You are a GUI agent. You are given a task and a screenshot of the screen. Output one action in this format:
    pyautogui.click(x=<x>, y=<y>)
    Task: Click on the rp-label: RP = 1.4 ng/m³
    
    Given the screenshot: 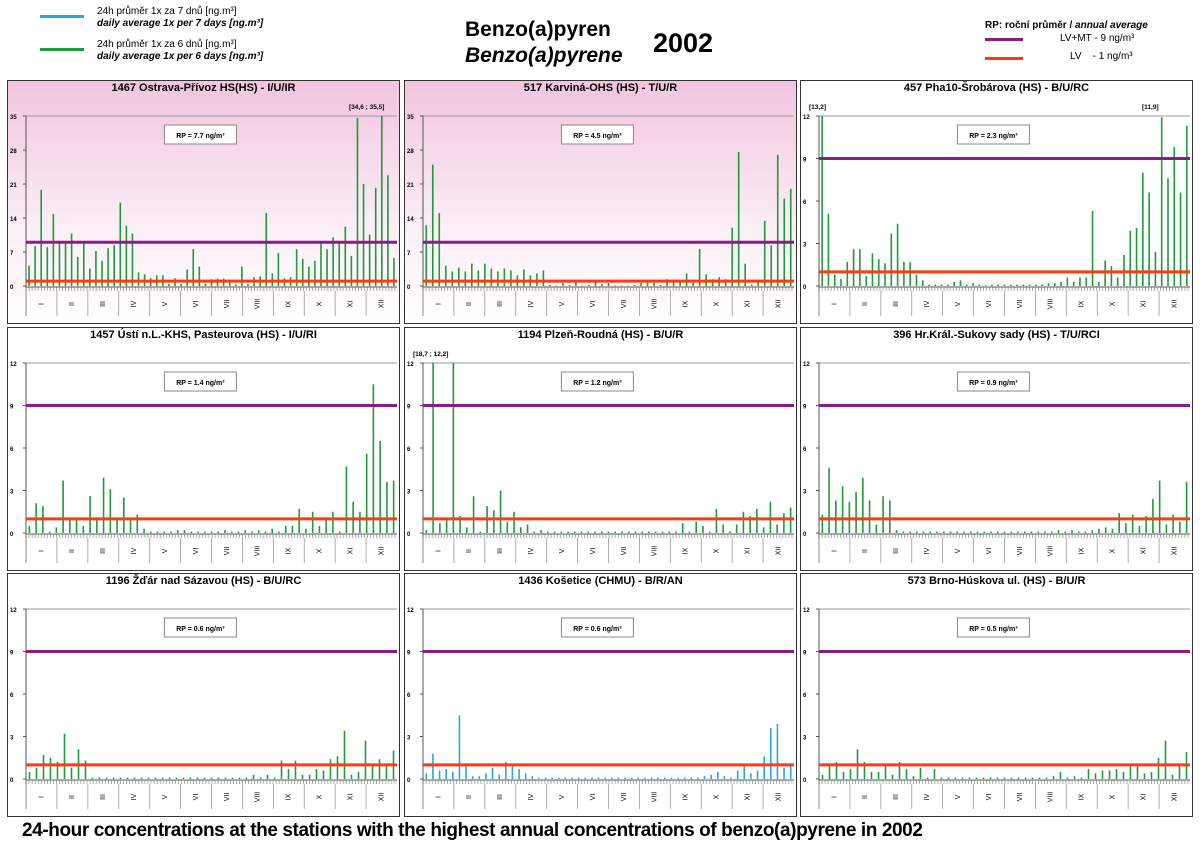 What is the action you would take?
    pyautogui.click(x=200, y=383)
    